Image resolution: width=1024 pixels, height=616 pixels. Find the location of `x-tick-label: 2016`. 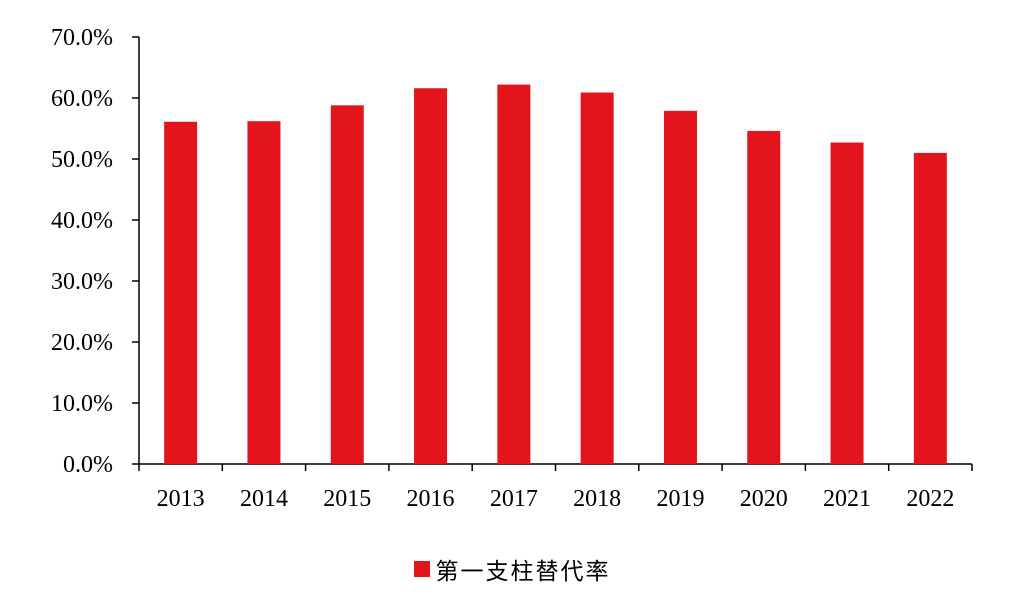

x-tick-label: 2016 is located at coordinates (431, 499).